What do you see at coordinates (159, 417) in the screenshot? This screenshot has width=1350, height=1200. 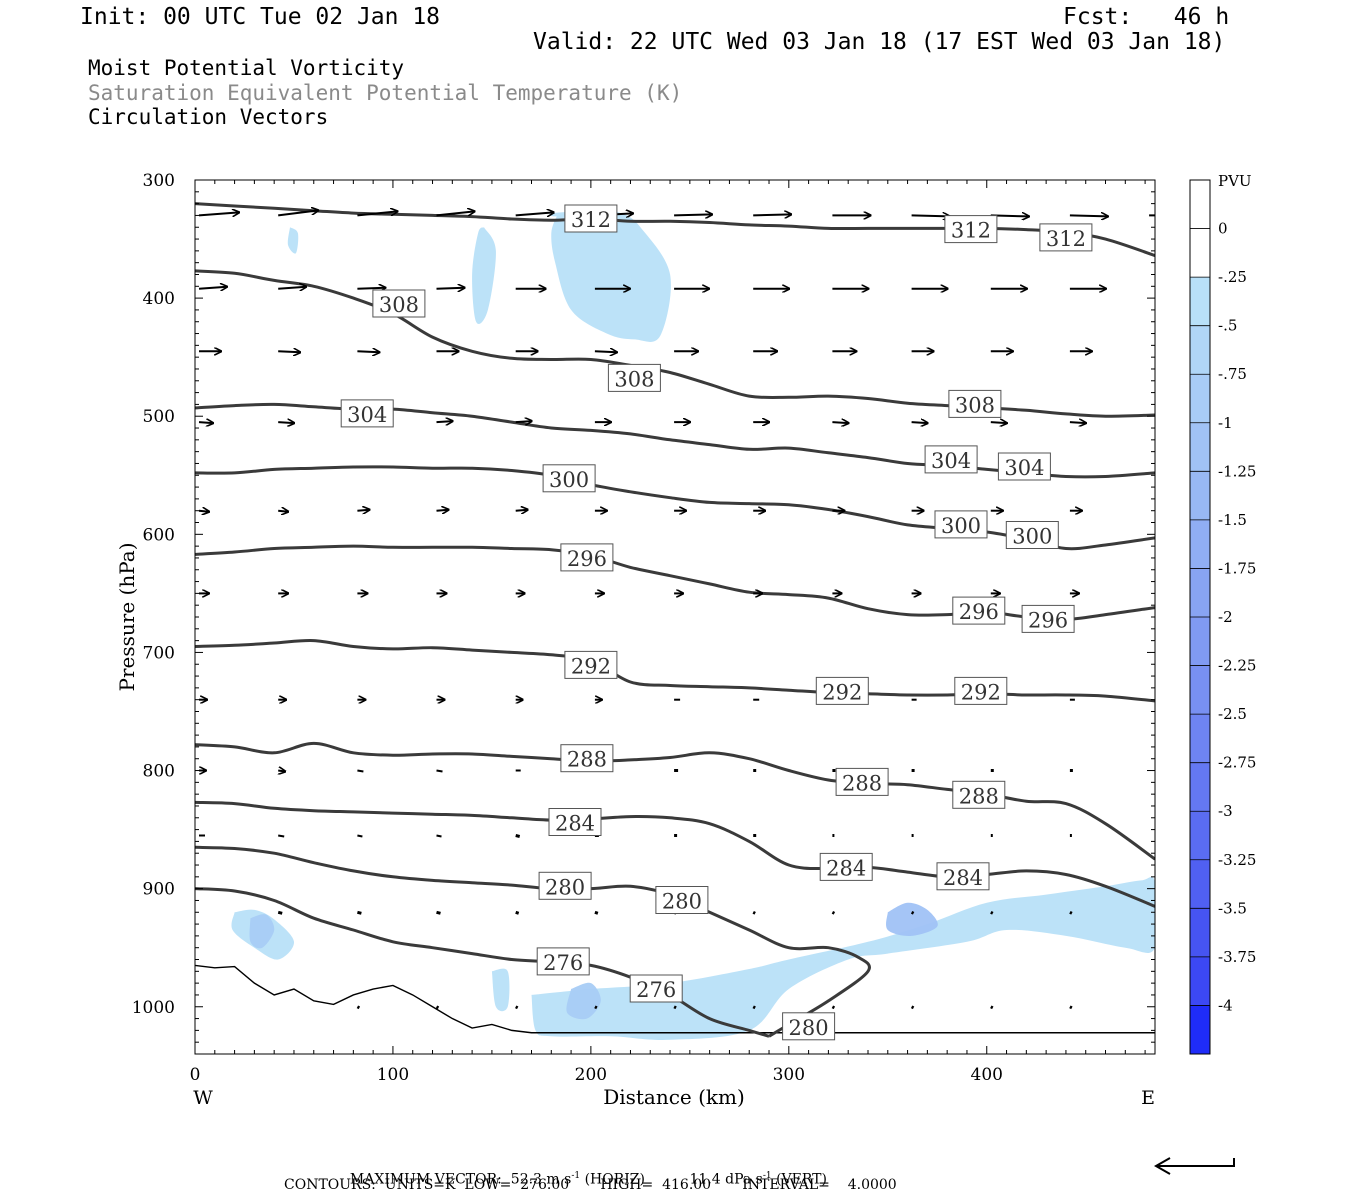 I see `y-tick-label: 500` at bounding box center [159, 417].